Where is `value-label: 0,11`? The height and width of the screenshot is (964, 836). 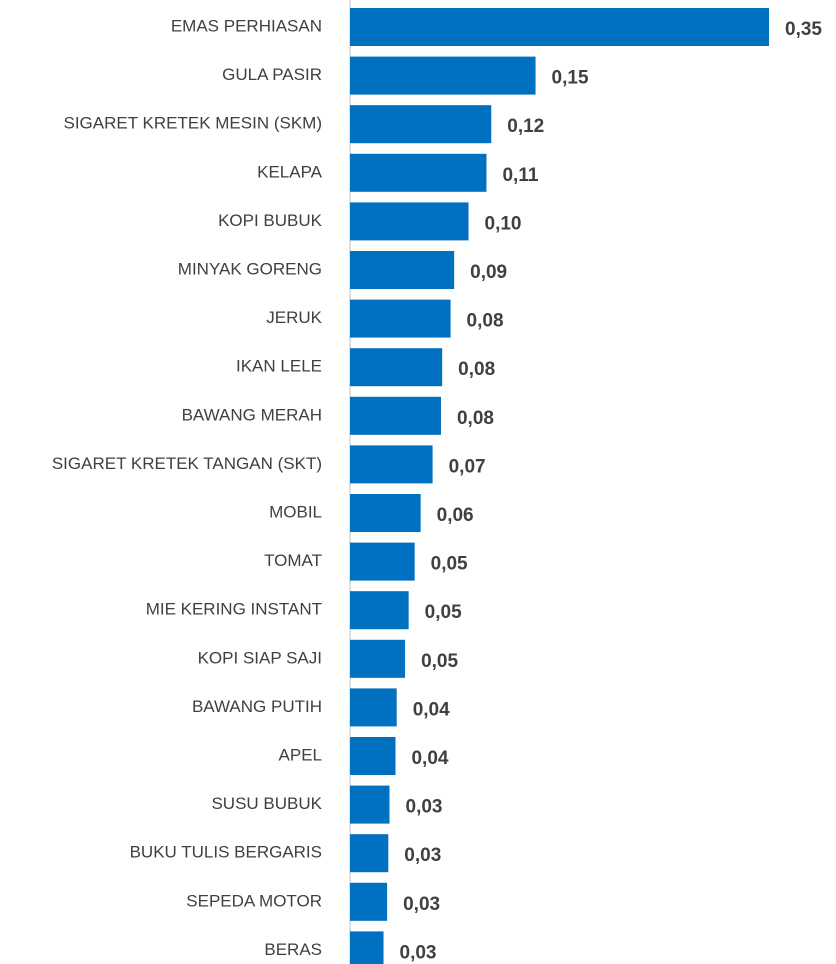
value-label: 0,11 is located at coordinates (520, 175).